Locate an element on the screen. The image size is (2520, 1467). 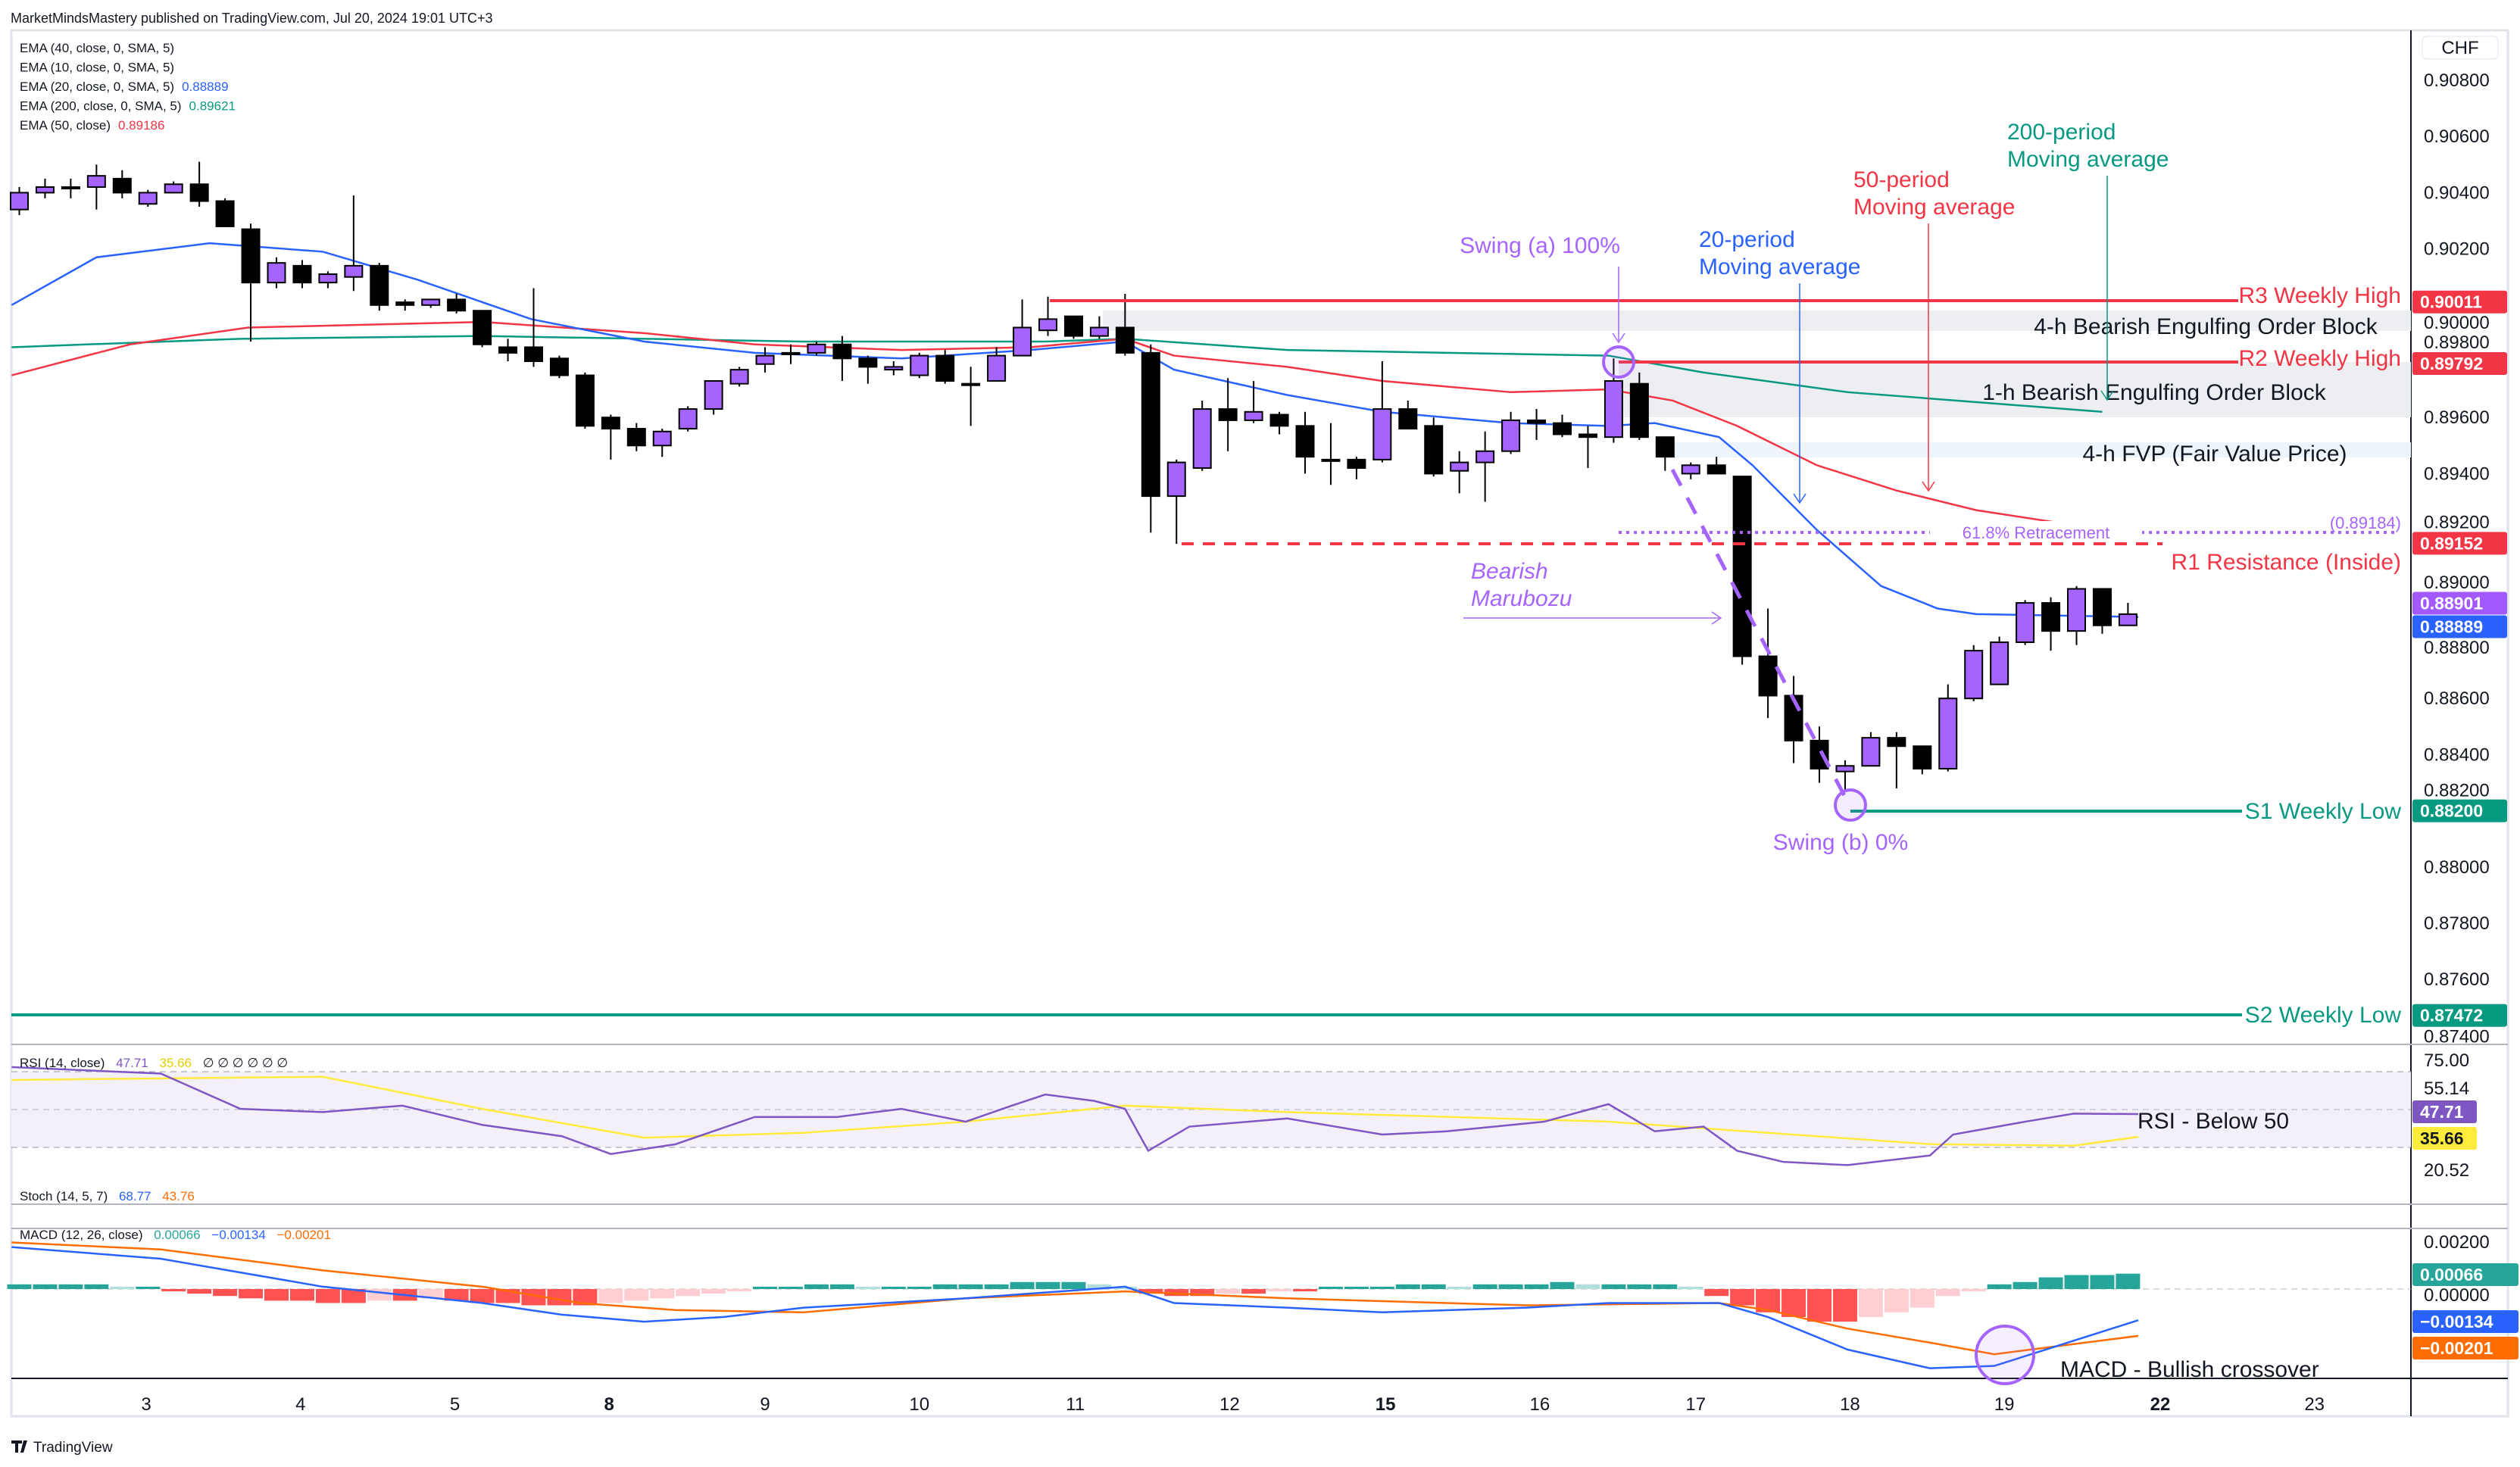
macd-signal-value: −0.00201 is located at coordinates (304, 1235).